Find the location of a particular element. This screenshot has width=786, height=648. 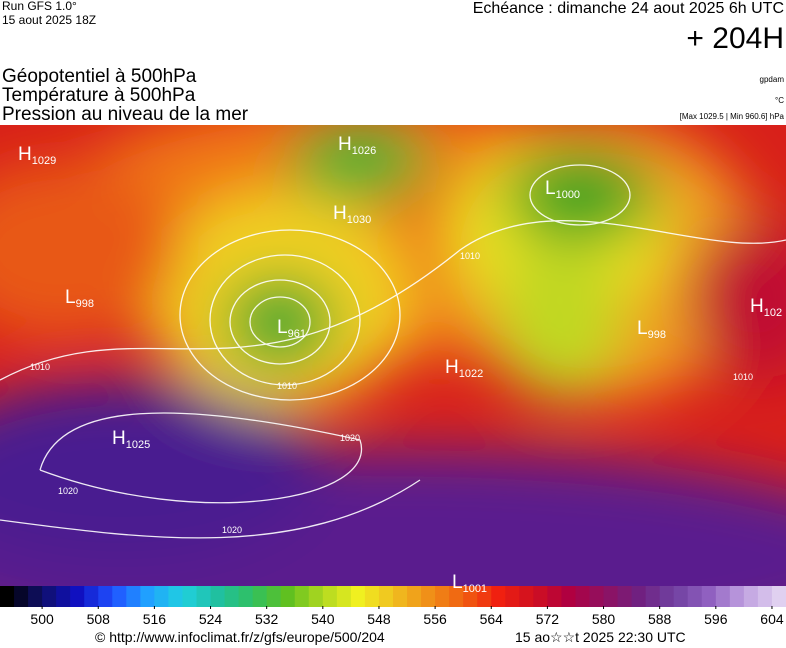

pressure-center: L1001 is located at coordinates (469, 583).